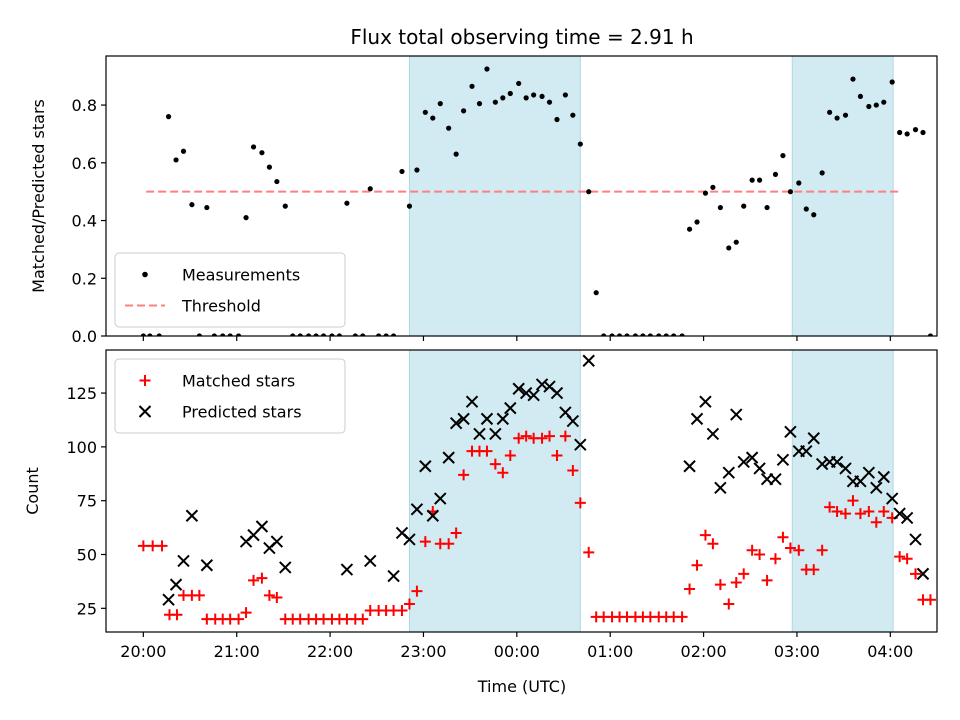 This screenshot has height=720, width=960. What do you see at coordinates (237, 651) in the screenshot?
I see `x-tick-label-1: 21:00` at bounding box center [237, 651].